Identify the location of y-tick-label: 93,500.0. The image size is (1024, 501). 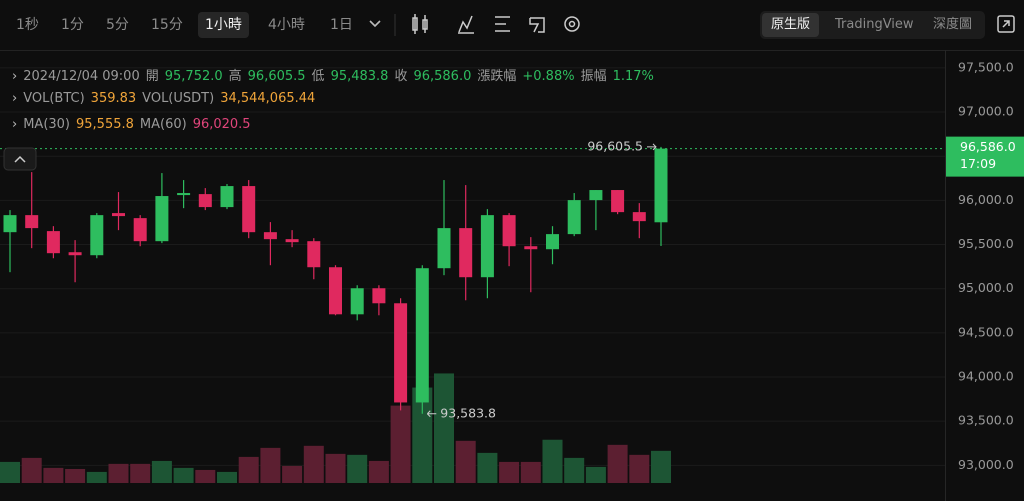
(986, 420).